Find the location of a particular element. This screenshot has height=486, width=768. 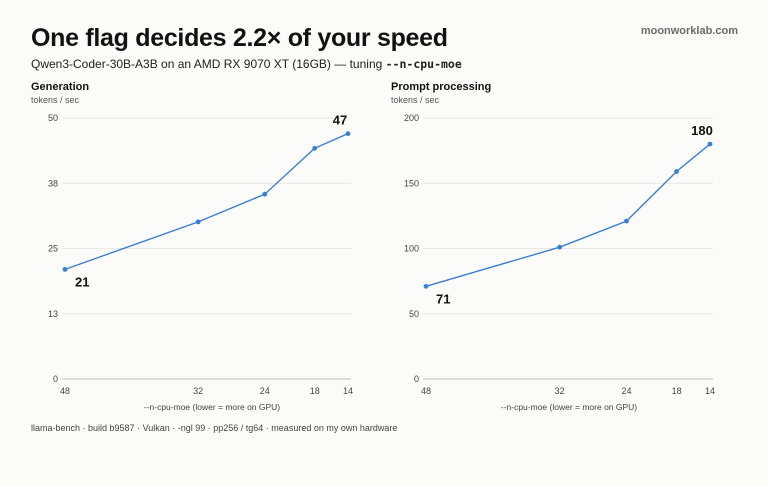

page-title: One flag decides 2.2× of your speed is located at coordinates (239, 38).